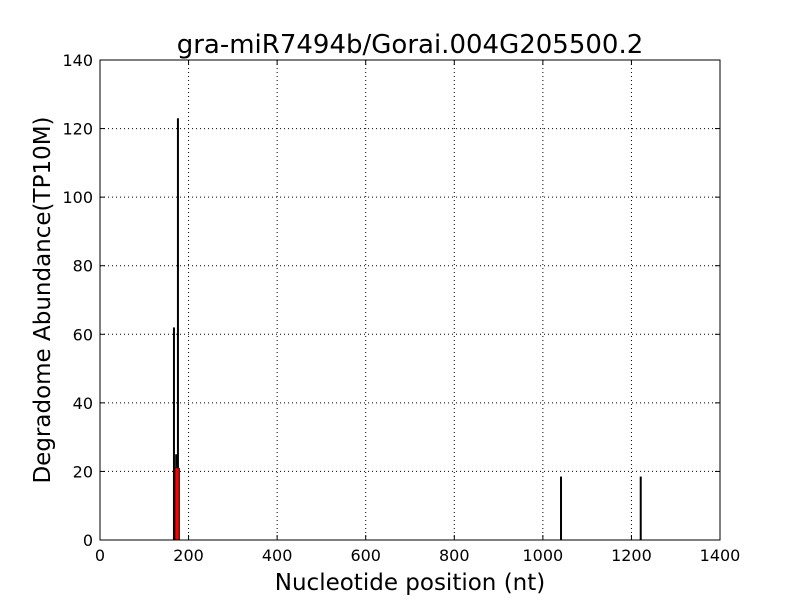 Image resolution: width=800 pixels, height=604 pixels. Describe the element at coordinates (83, 334) in the screenshot. I see `y-tick-label: 60` at that location.